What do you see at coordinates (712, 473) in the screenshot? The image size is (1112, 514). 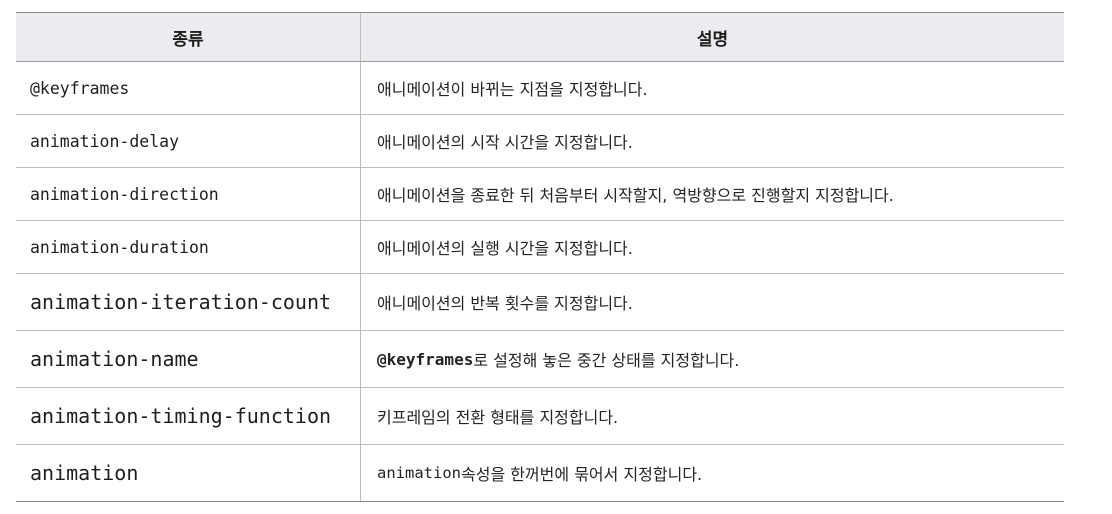 I see `property-description: animation 속성을 한꺼번에 묶어서 지정합니다.` at bounding box center [712, 473].